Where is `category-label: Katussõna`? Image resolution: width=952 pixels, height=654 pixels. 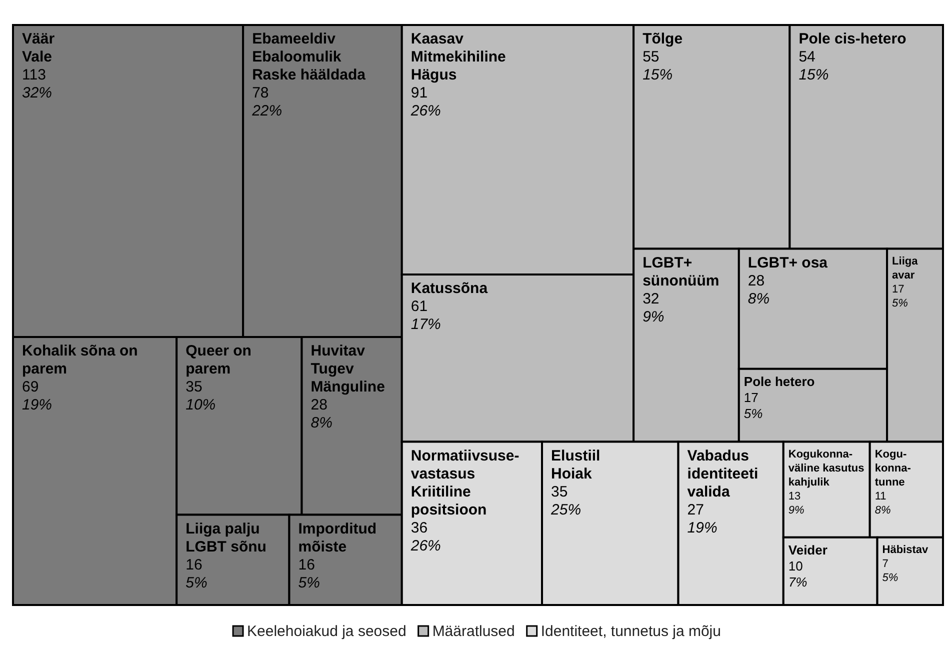
category-label: Katussõna is located at coordinates (449, 289).